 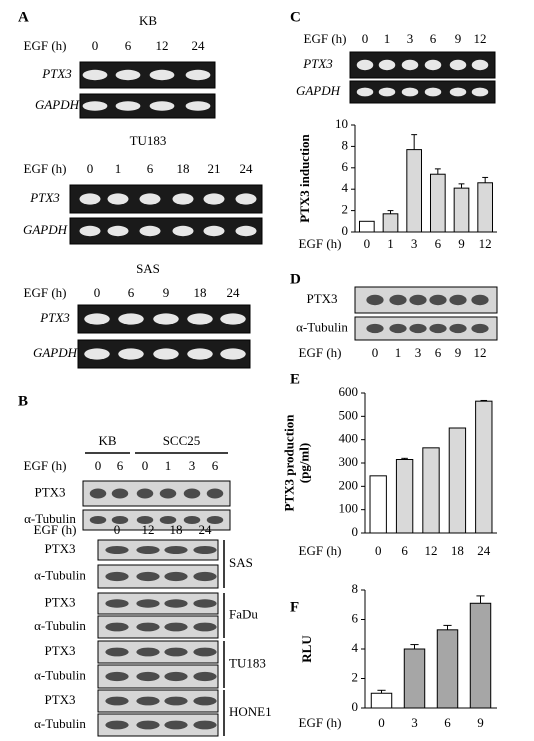 What do you see at coordinates (457, 550) in the screenshot?
I see `x-tick-label: 18` at bounding box center [457, 550].